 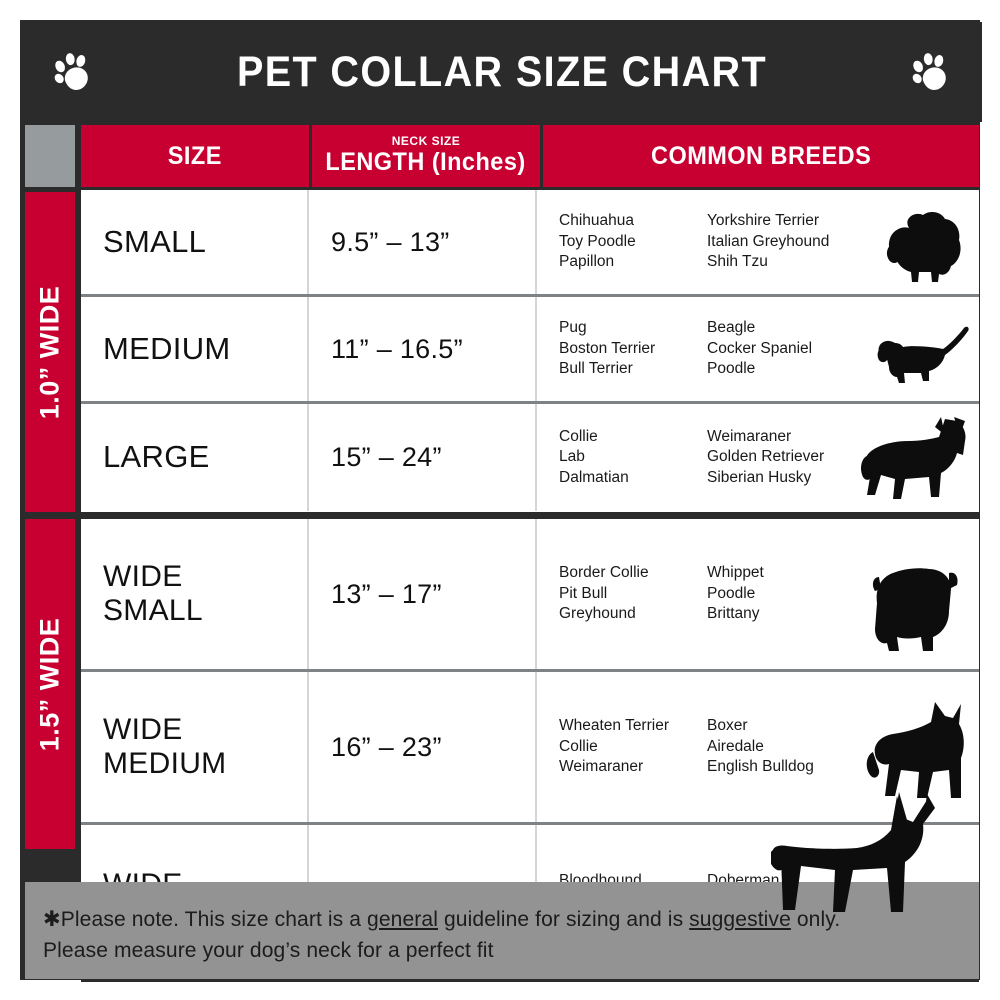 I want to click on shepherd-silhouette-icon, so click(x=917, y=459).